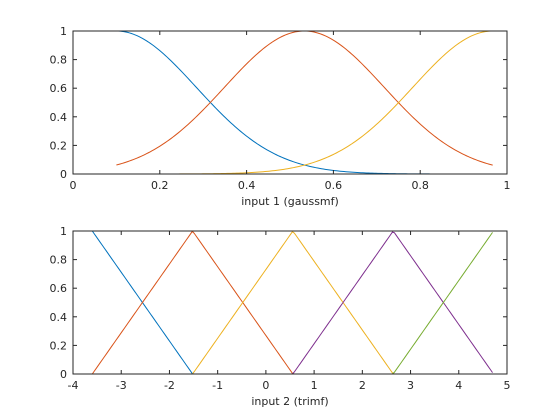  I want to click on x-tick-label: 3, so click(410, 385).